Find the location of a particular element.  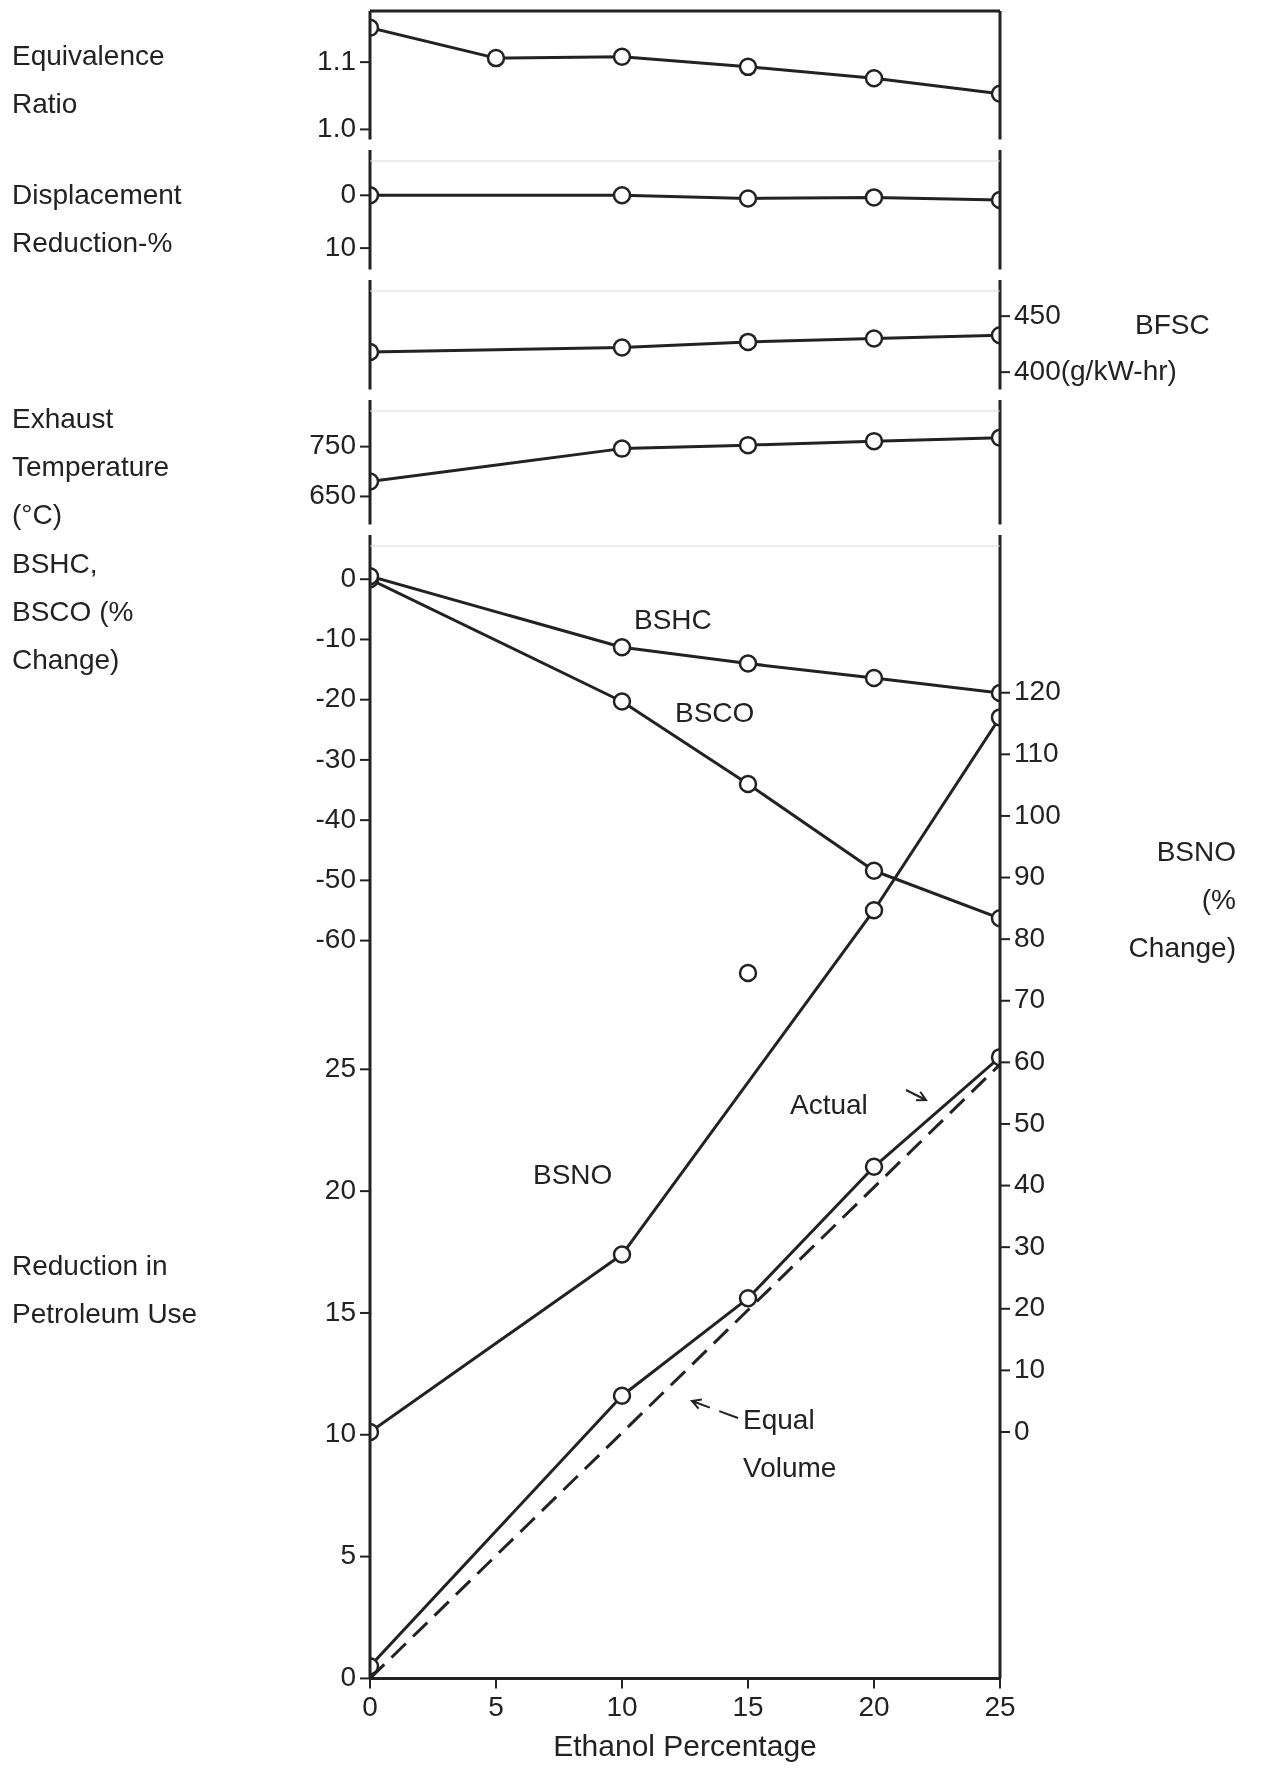

y-tick-label: -30 is located at coordinates (335, 758).